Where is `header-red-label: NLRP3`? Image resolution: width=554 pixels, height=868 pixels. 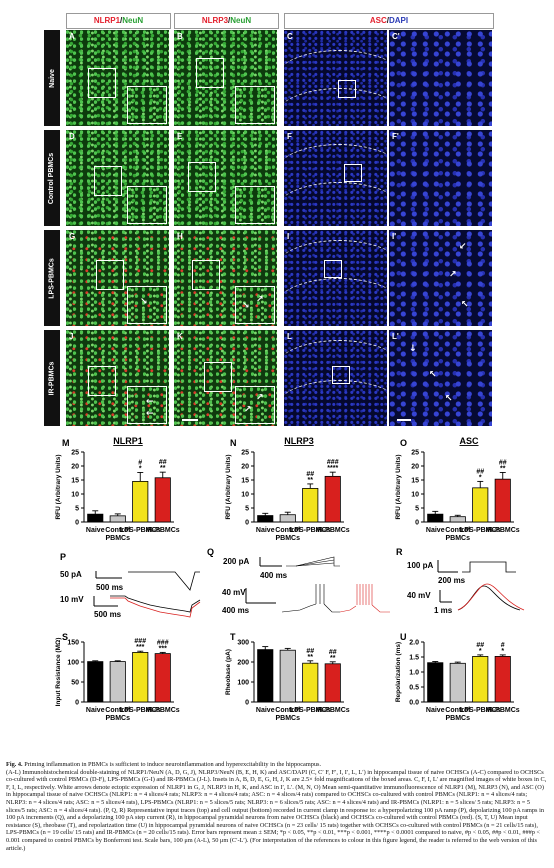 header-red-label: NLRP3 is located at coordinates (215, 20).